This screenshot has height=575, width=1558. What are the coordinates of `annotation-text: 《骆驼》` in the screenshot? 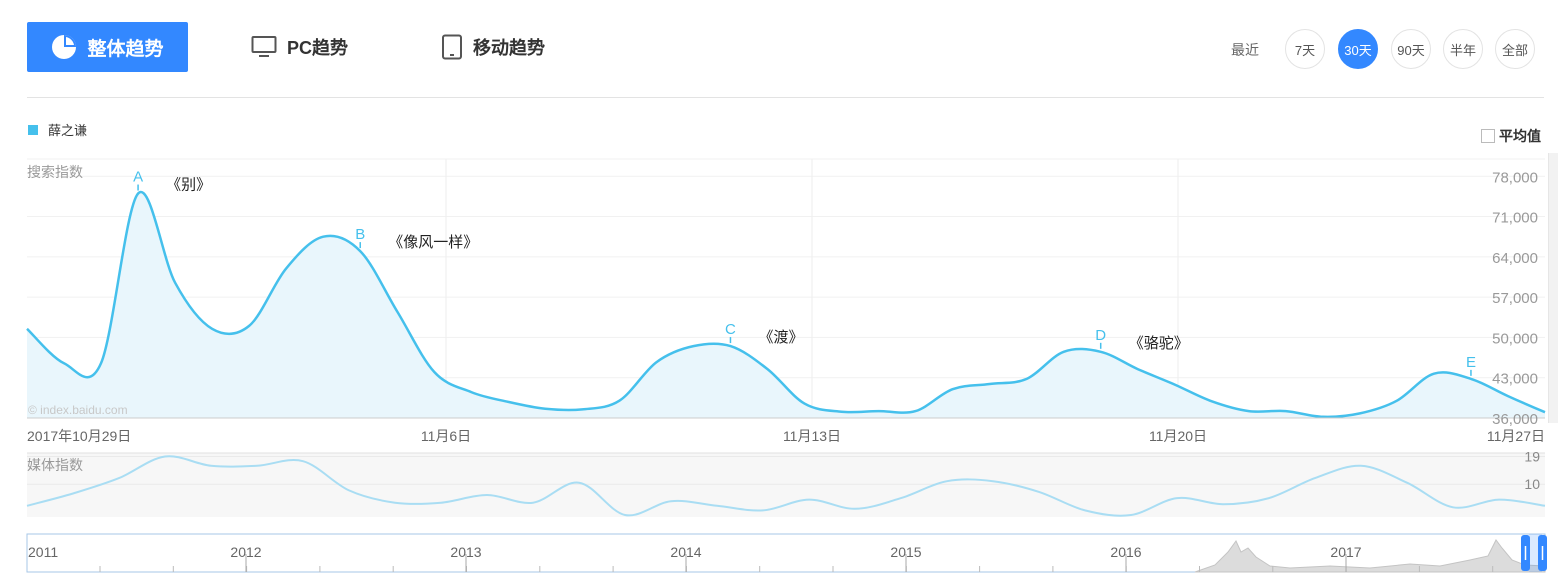 It's located at (1159, 343).